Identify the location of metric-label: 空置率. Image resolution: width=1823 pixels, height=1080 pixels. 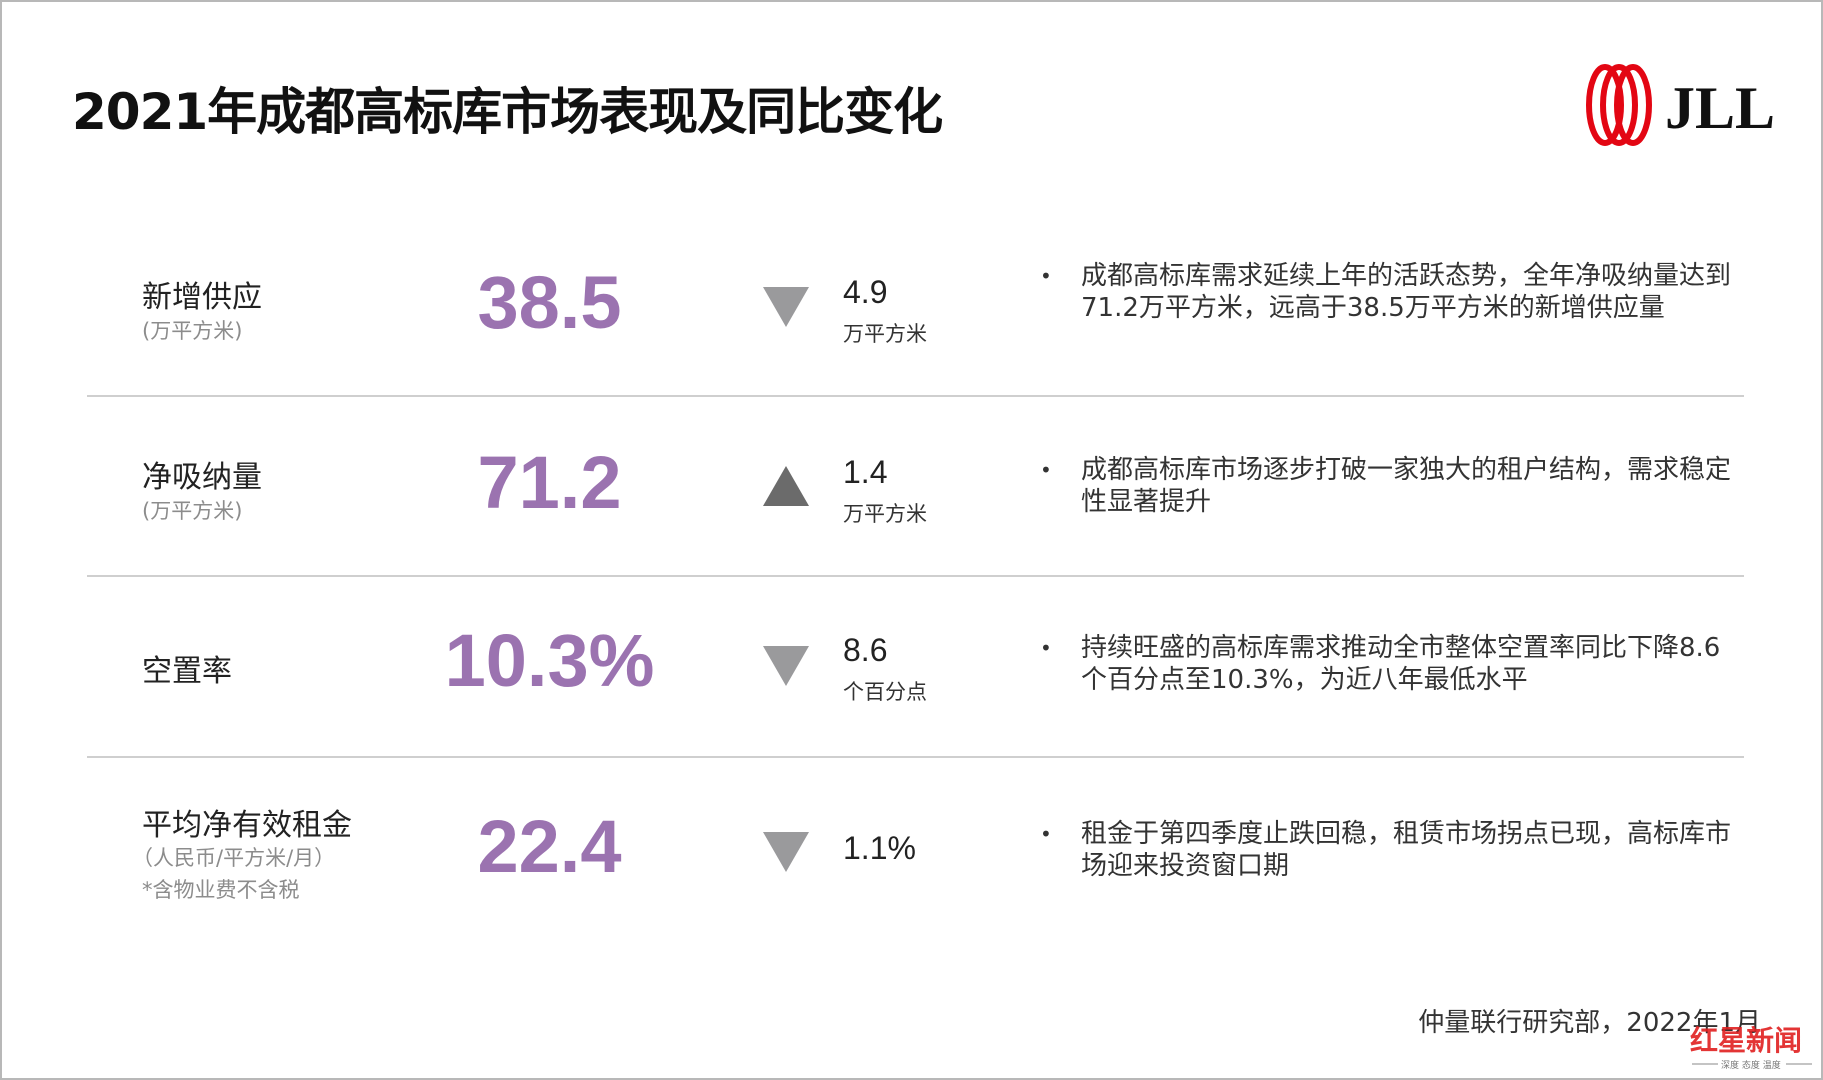
(187, 671).